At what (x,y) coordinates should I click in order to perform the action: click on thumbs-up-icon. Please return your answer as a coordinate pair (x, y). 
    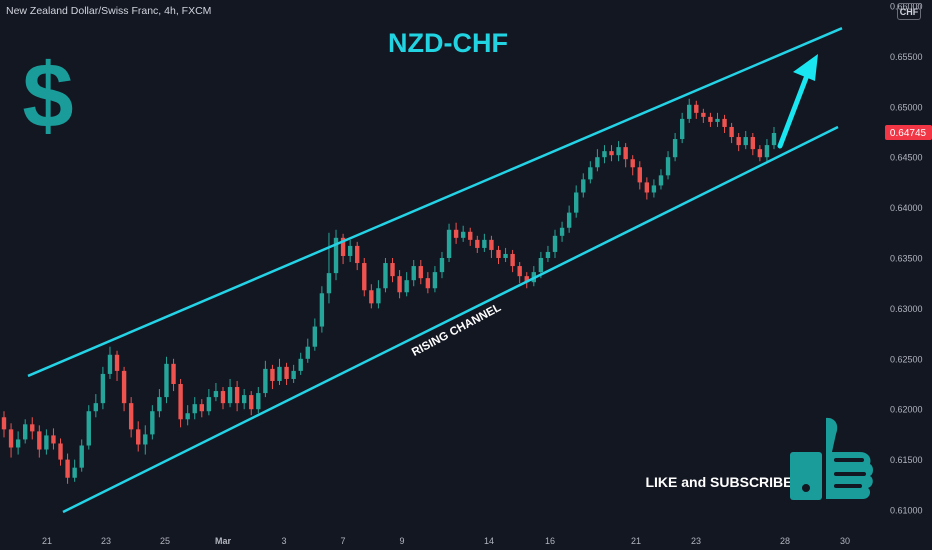
    Looking at the image, I should click on (831, 458).